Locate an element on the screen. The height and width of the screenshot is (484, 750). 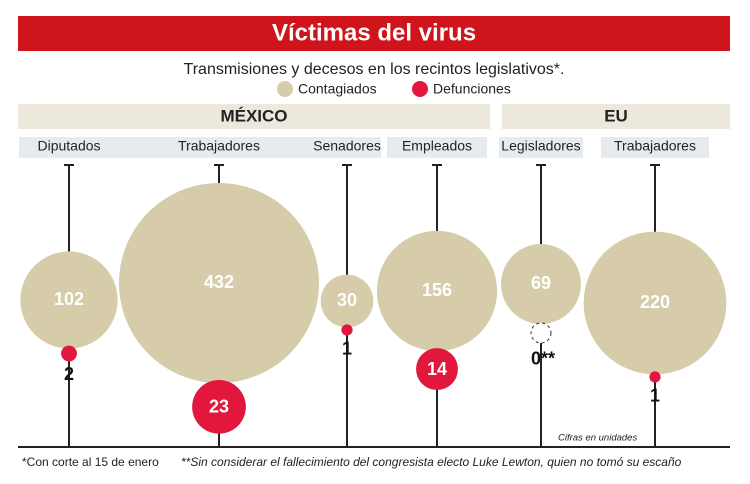
category-label: Diputados is located at coordinates (68, 146).